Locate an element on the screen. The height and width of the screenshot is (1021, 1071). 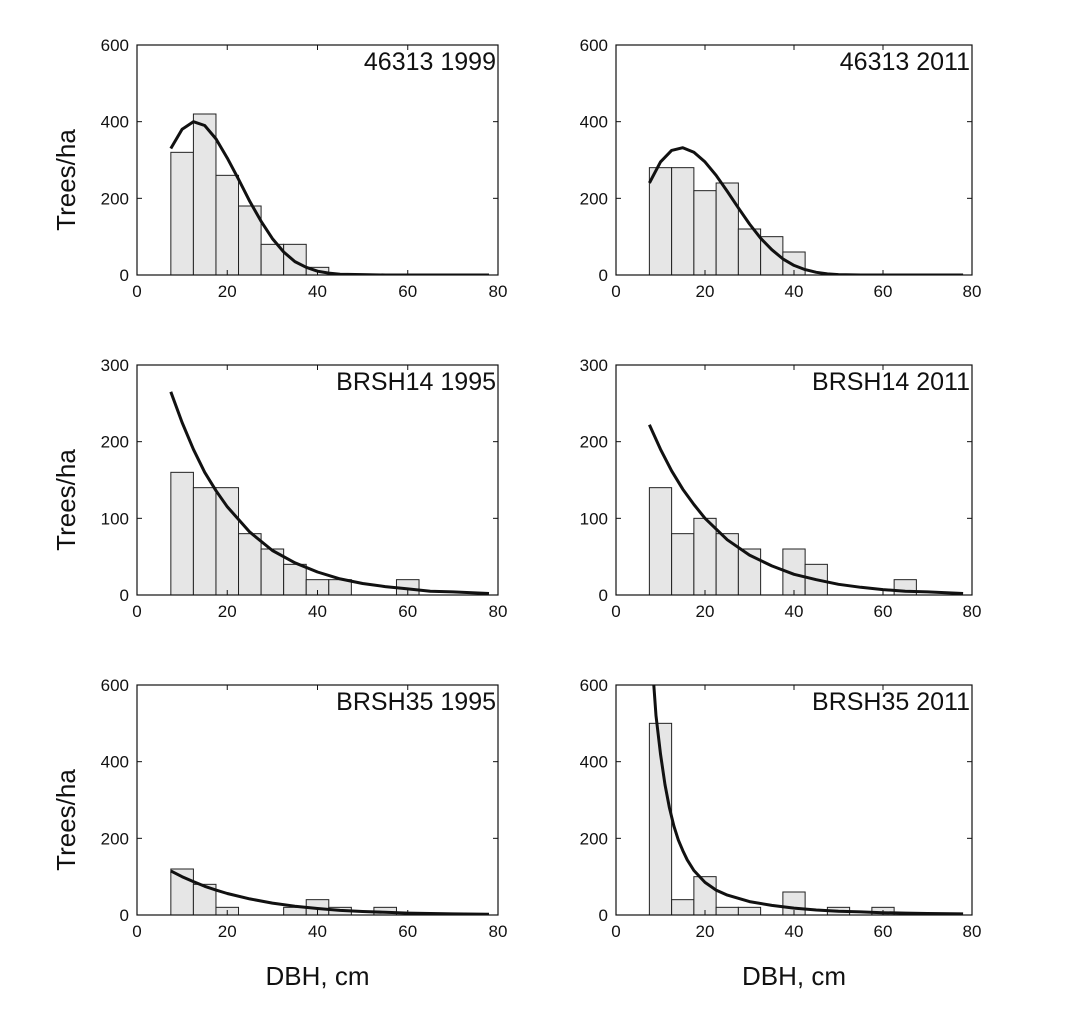
panel-title: BRSH14 2011 is located at coordinates (891, 382).